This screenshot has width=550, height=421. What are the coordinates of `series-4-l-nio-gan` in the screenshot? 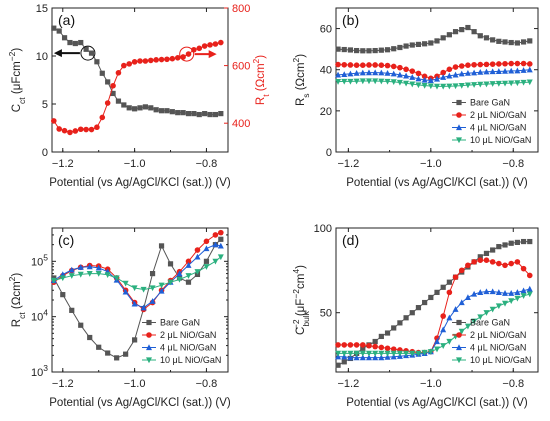 It's located at (434, 75).